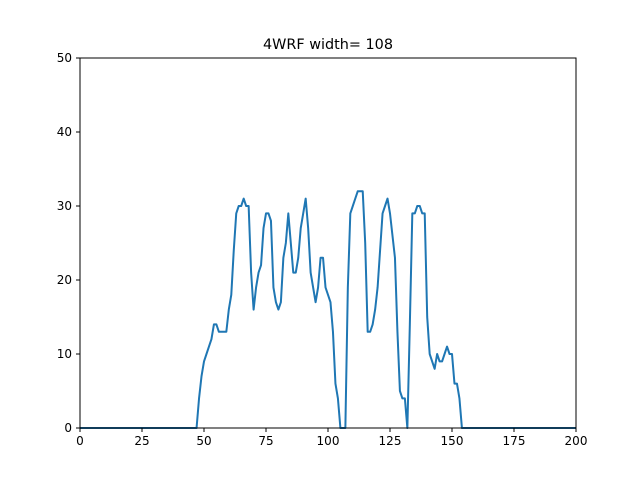  What do you see at coordinates (64, 132) in the screenshot?
I see `y-tick-label: 40` at bounding box center [64, 132].